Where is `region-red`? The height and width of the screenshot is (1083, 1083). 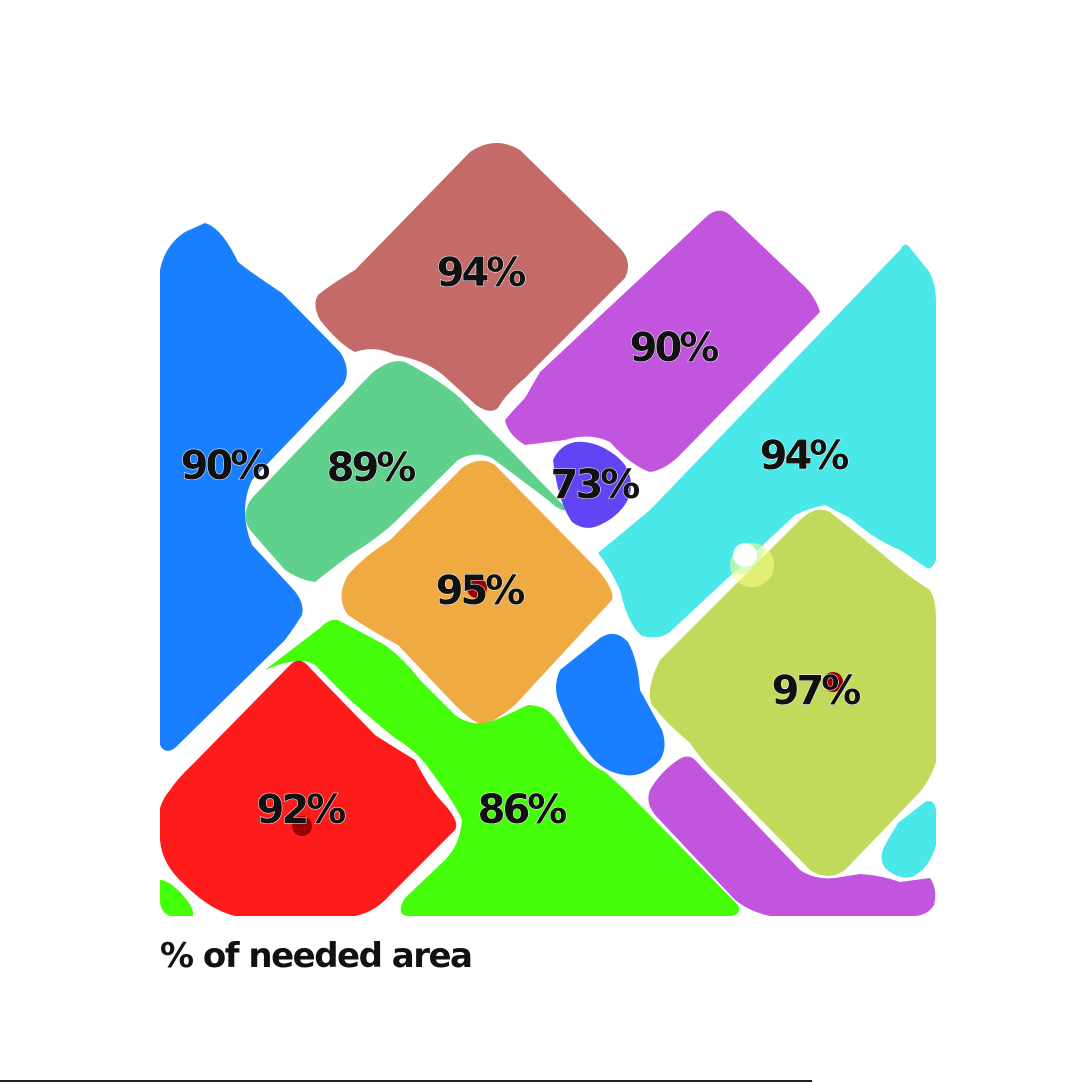 region-red is located at coordinates (308, 788).